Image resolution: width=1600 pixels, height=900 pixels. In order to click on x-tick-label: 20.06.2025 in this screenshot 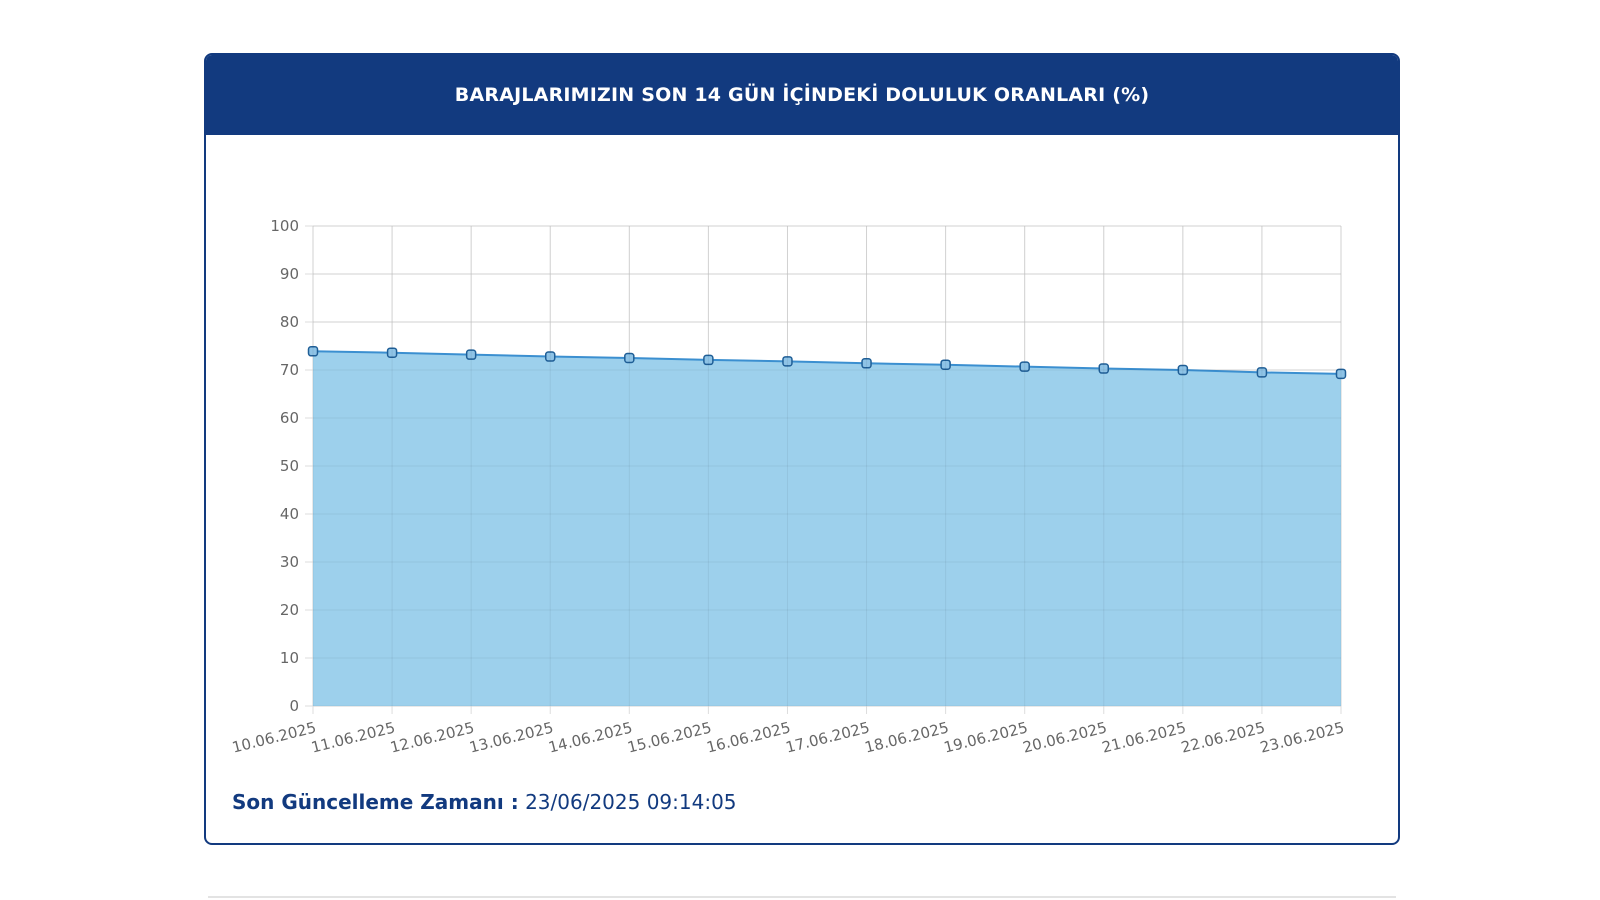, I will do `click(1065, 737)`.